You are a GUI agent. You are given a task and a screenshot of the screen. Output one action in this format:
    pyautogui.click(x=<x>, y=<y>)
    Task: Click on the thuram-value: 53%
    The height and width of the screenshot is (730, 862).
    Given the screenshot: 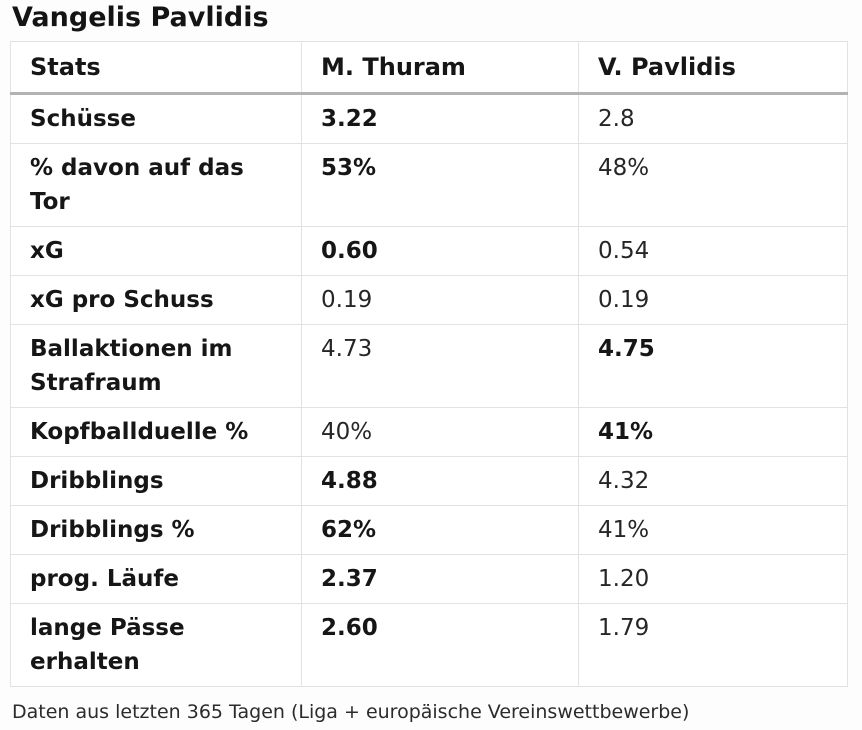 What is the action you would take?
    pyautogui.click(x=440, y=185)
    